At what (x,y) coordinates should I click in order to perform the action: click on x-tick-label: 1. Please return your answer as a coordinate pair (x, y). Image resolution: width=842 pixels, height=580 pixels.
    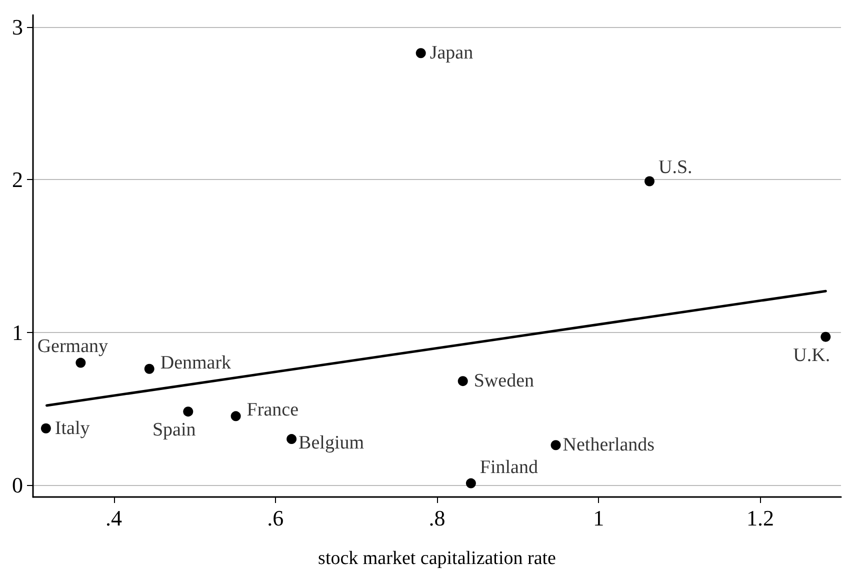
    Looking at the image, I should click on (598, 518).